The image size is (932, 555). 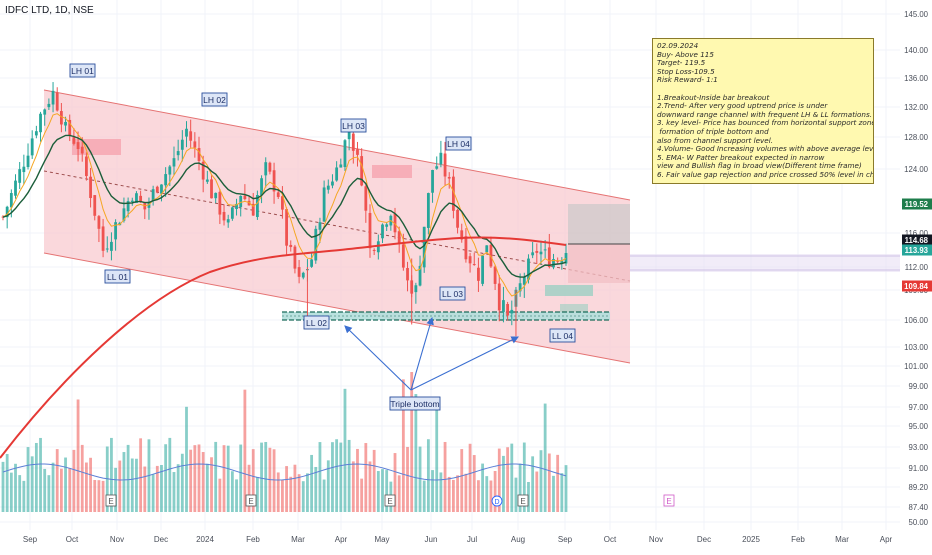 I want to click on swing-label: LL 04, so click(x=562, y=335).